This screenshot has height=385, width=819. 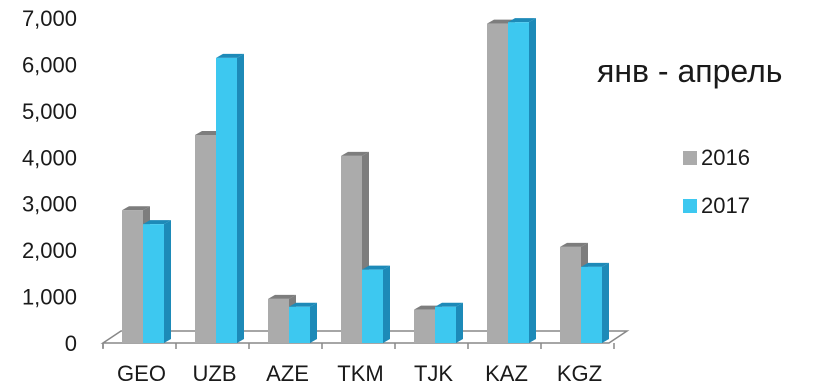 What do you see at coordinates (287, 373) in the screenshot?
I see `x-tick-label: AZE` at bounding box center [287, 373].